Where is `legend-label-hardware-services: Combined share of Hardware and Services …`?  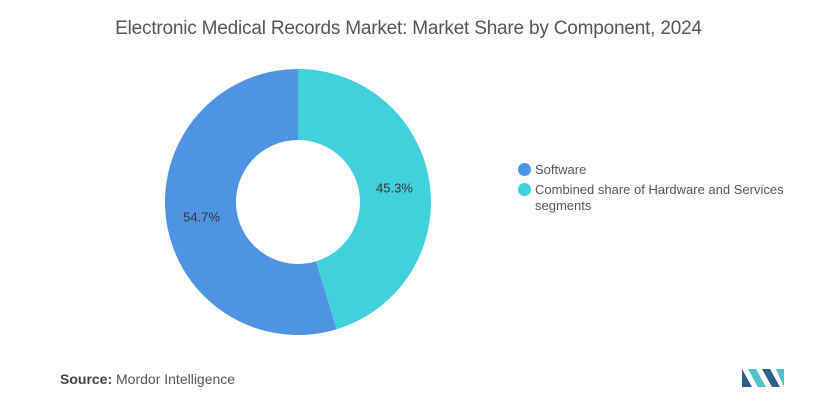
legend-label-hardware-services: Combined share of Hardware and Services … is located at coordinates (659, 197).